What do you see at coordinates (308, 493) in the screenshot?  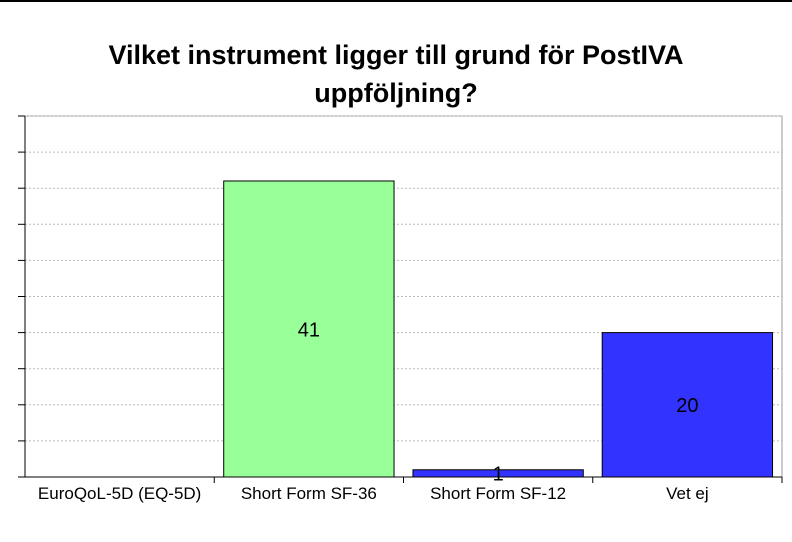 I see `x-tick-label: Short Form SF-36` at bounding box center [308, 493].